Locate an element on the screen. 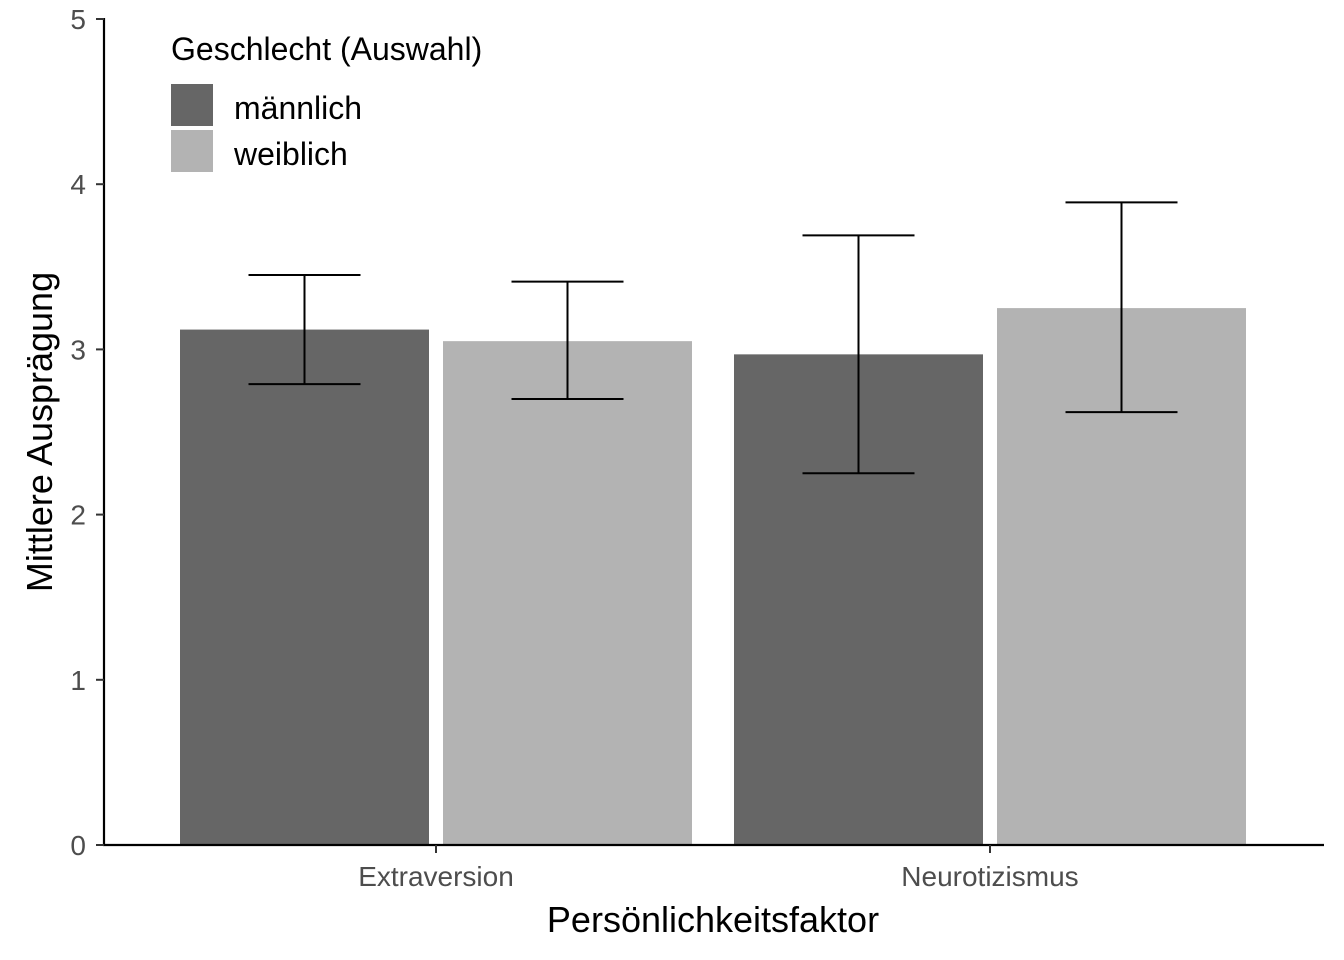 The image size is (1344, 960). legend: Geschlecht (Auswahl) männlich weiblich is located at coordinates (326, 101).